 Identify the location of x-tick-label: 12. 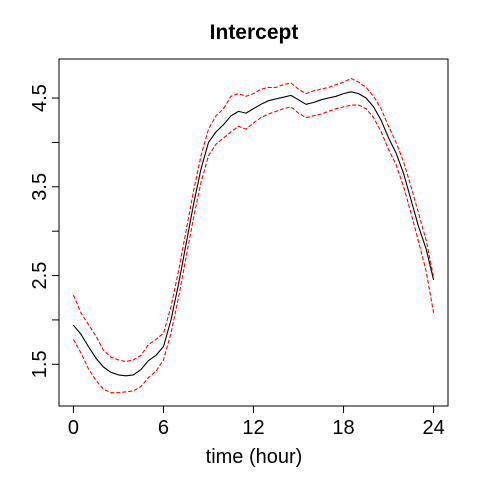
(253, 428).